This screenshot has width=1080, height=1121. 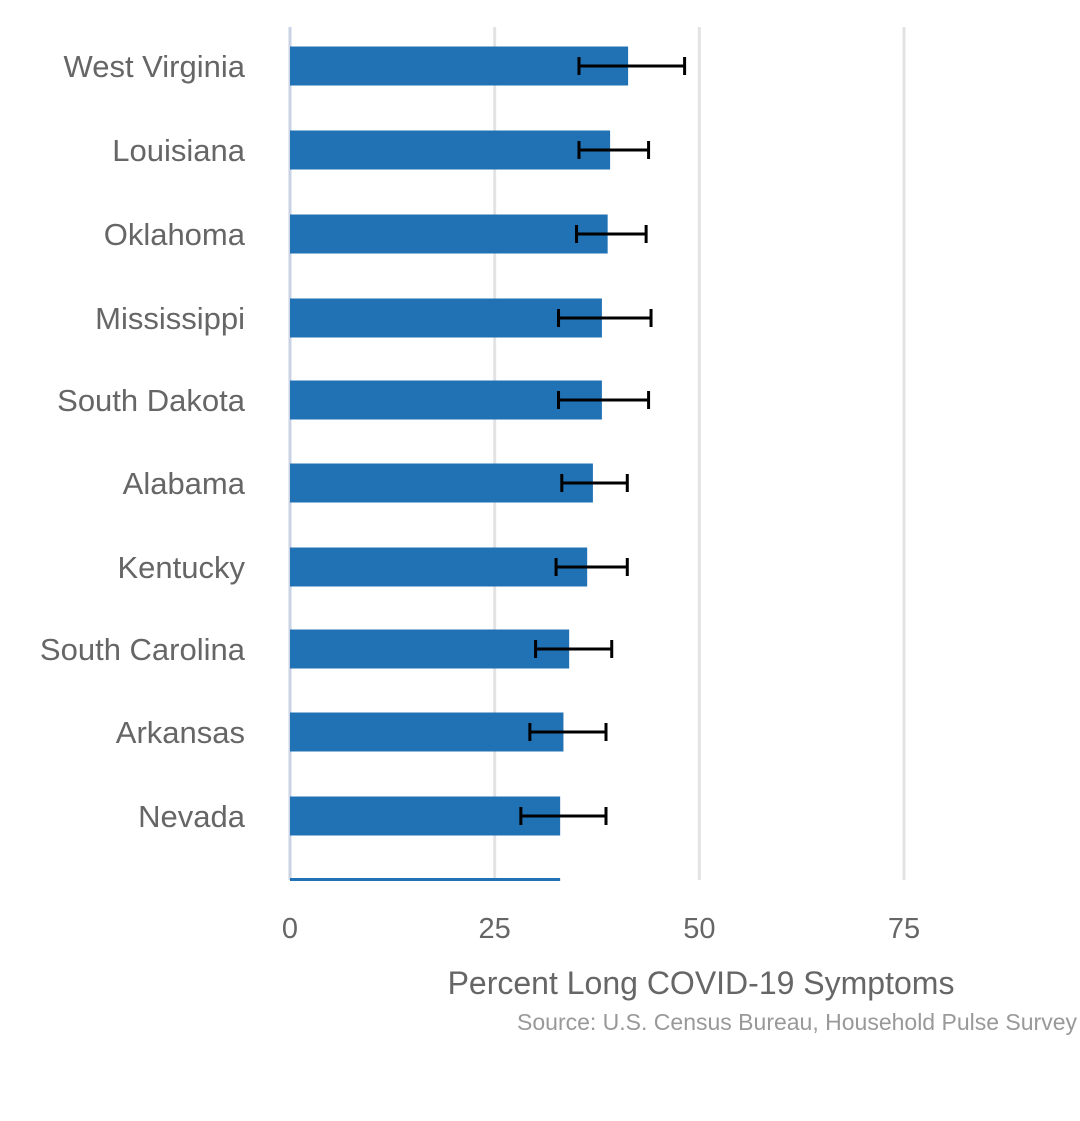 What do you see at coordinates (178, 150) in the screenshot?
I see `category-label: Louisiana` at bounding box center [178, 150].